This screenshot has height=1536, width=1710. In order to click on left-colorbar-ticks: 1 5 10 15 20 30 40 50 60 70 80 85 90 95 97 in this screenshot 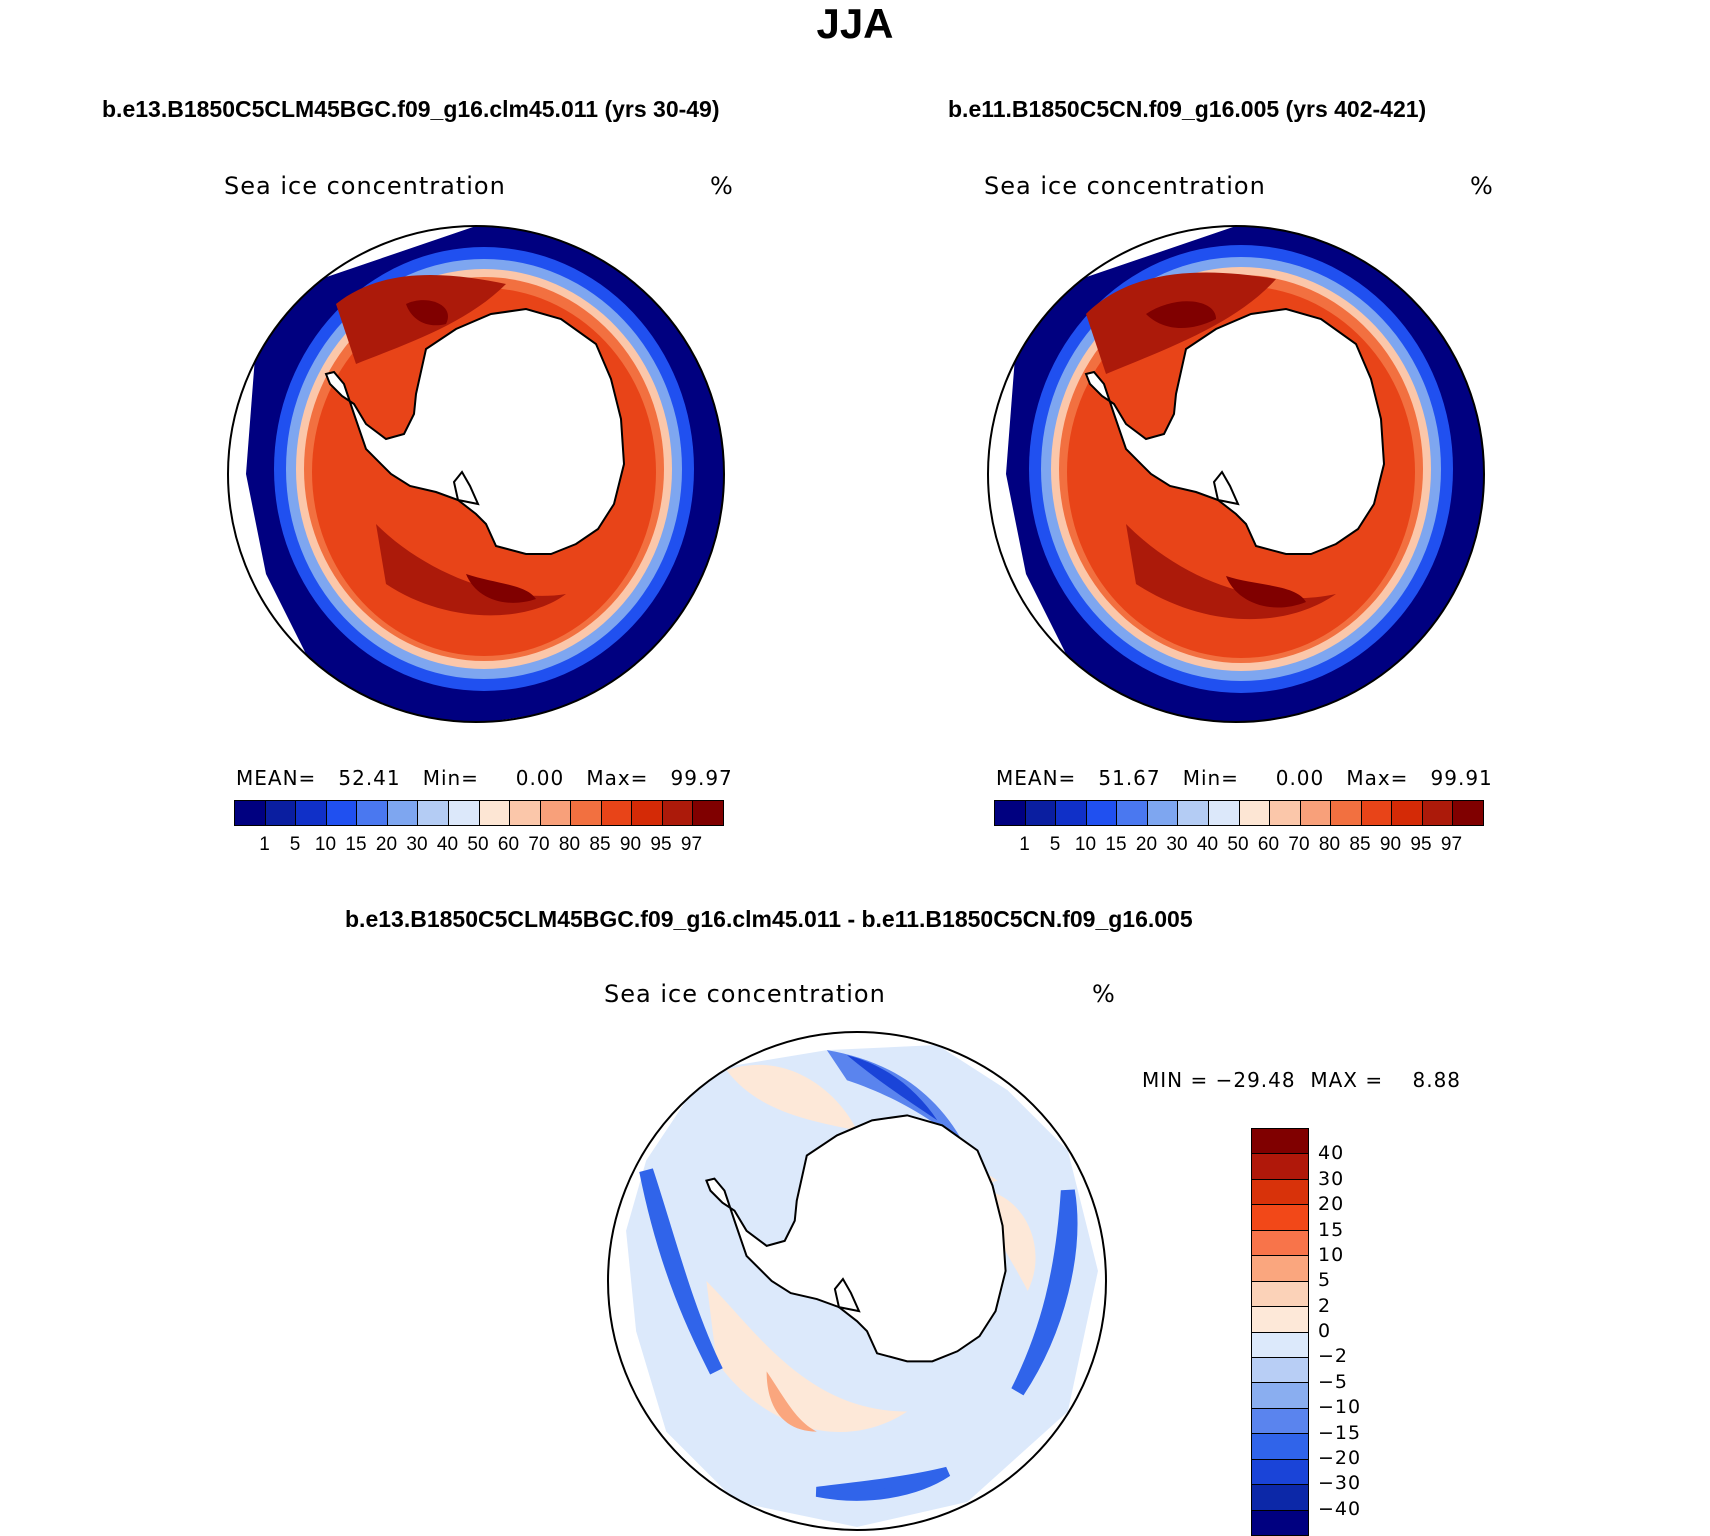, I will do `click(478, 846)`.